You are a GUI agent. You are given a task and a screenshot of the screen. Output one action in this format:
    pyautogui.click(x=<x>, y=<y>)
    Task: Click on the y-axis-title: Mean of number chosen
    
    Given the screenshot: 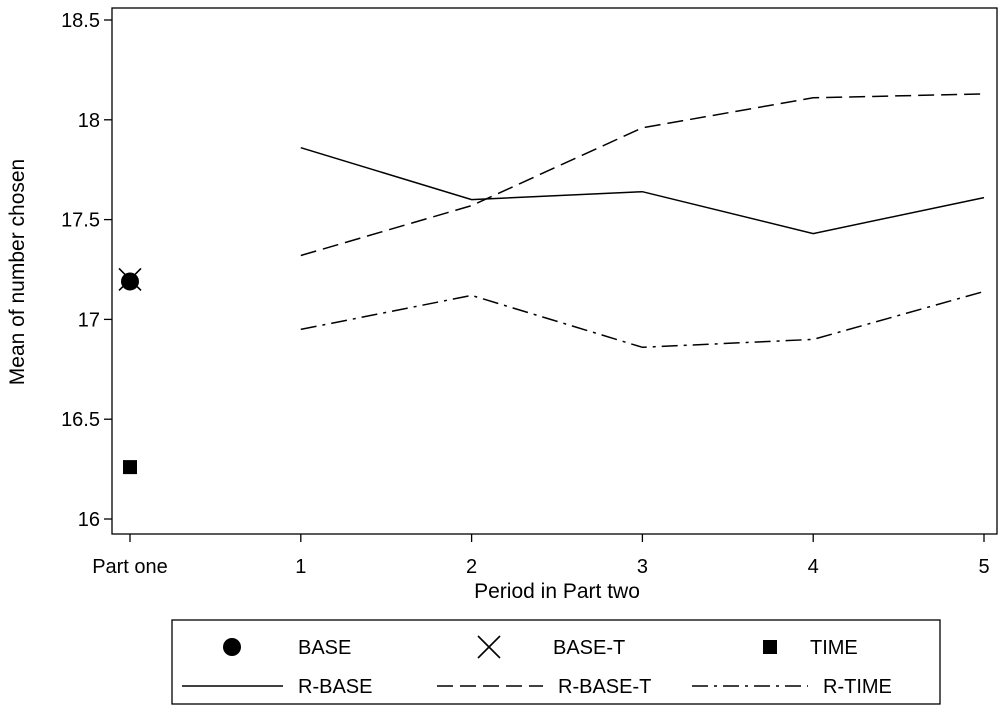 What is the action you would take?
    pyautogui.click(x=17, y=272)
    